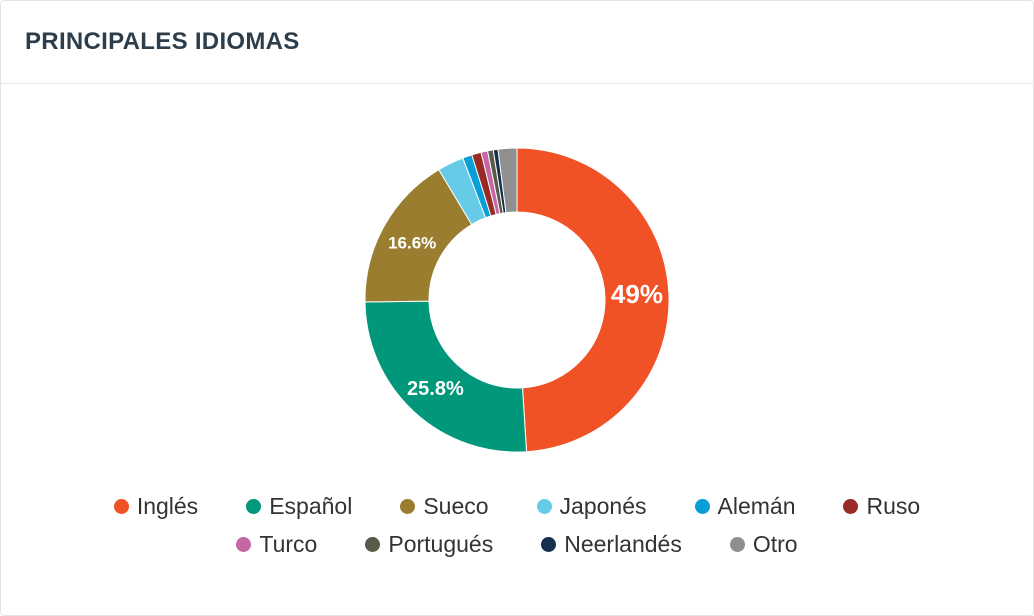 The height and width of the screenshot is (616, 1034). What do you see at coordinates (412, 243) in the screenshot?
I see `data-label: 16.6%` at bounding box center [412, 243].